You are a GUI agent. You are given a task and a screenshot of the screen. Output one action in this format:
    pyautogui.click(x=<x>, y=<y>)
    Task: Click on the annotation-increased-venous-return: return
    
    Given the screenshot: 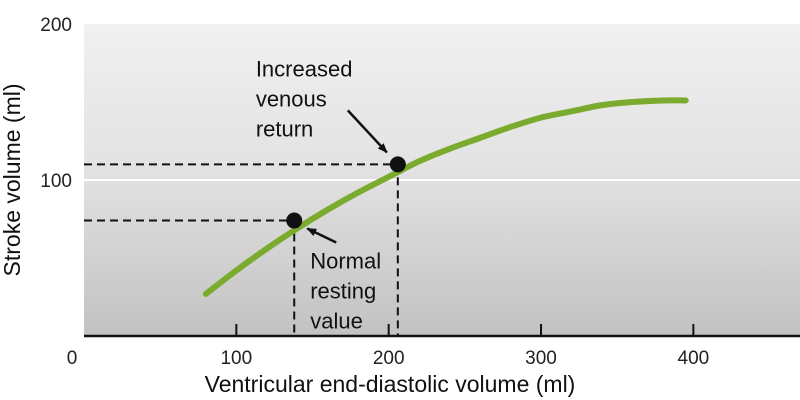 What is the action you would take?
    pyautogui.click(x=284, y=128)
    